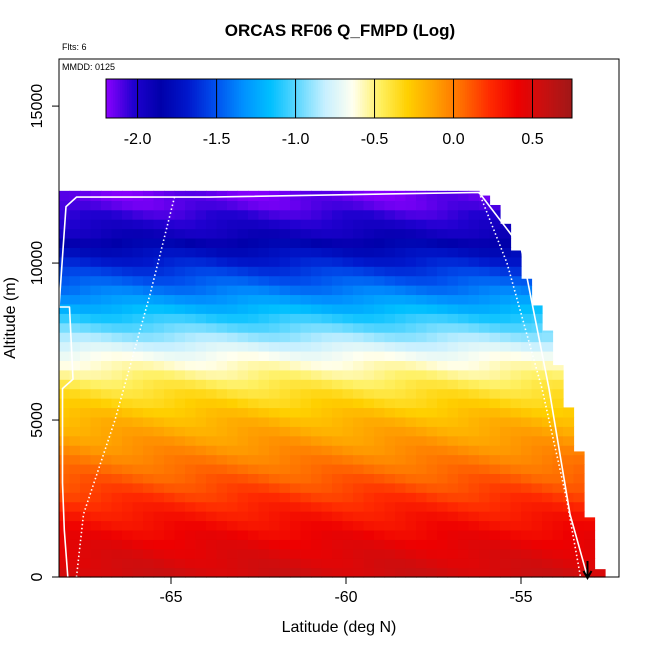 The height and width of the screenshot is (650, 650). I want to click on colorbar-frame, so click(339, 98).